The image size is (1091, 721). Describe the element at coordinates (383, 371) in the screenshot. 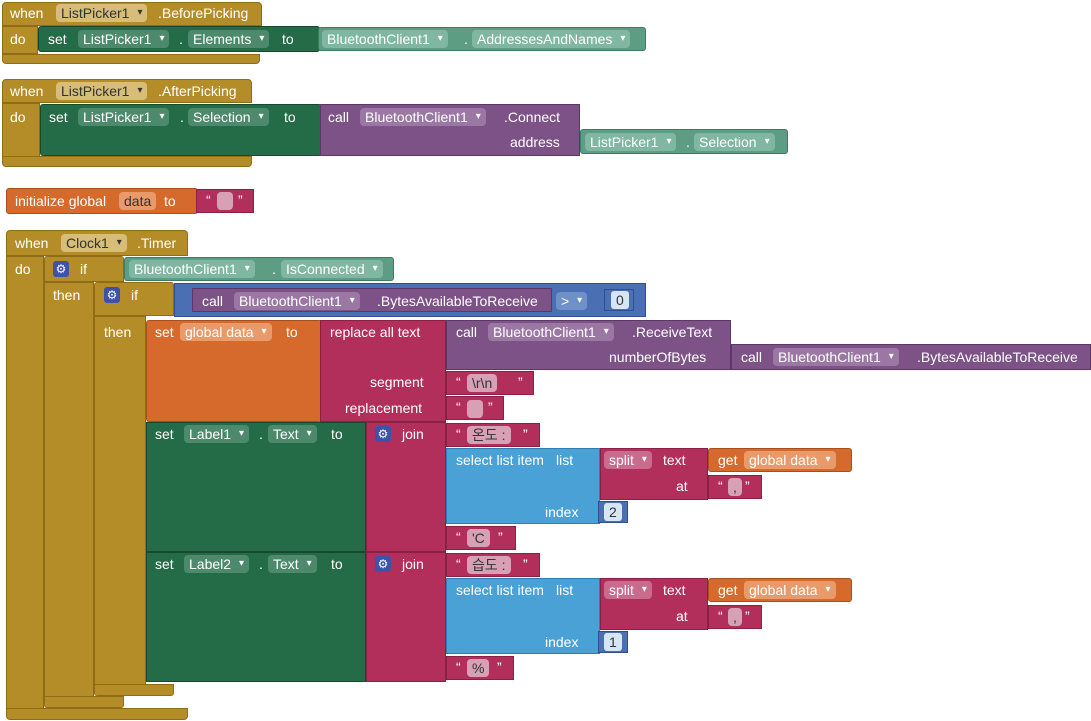

I see `replace-all-text-block` at that location.